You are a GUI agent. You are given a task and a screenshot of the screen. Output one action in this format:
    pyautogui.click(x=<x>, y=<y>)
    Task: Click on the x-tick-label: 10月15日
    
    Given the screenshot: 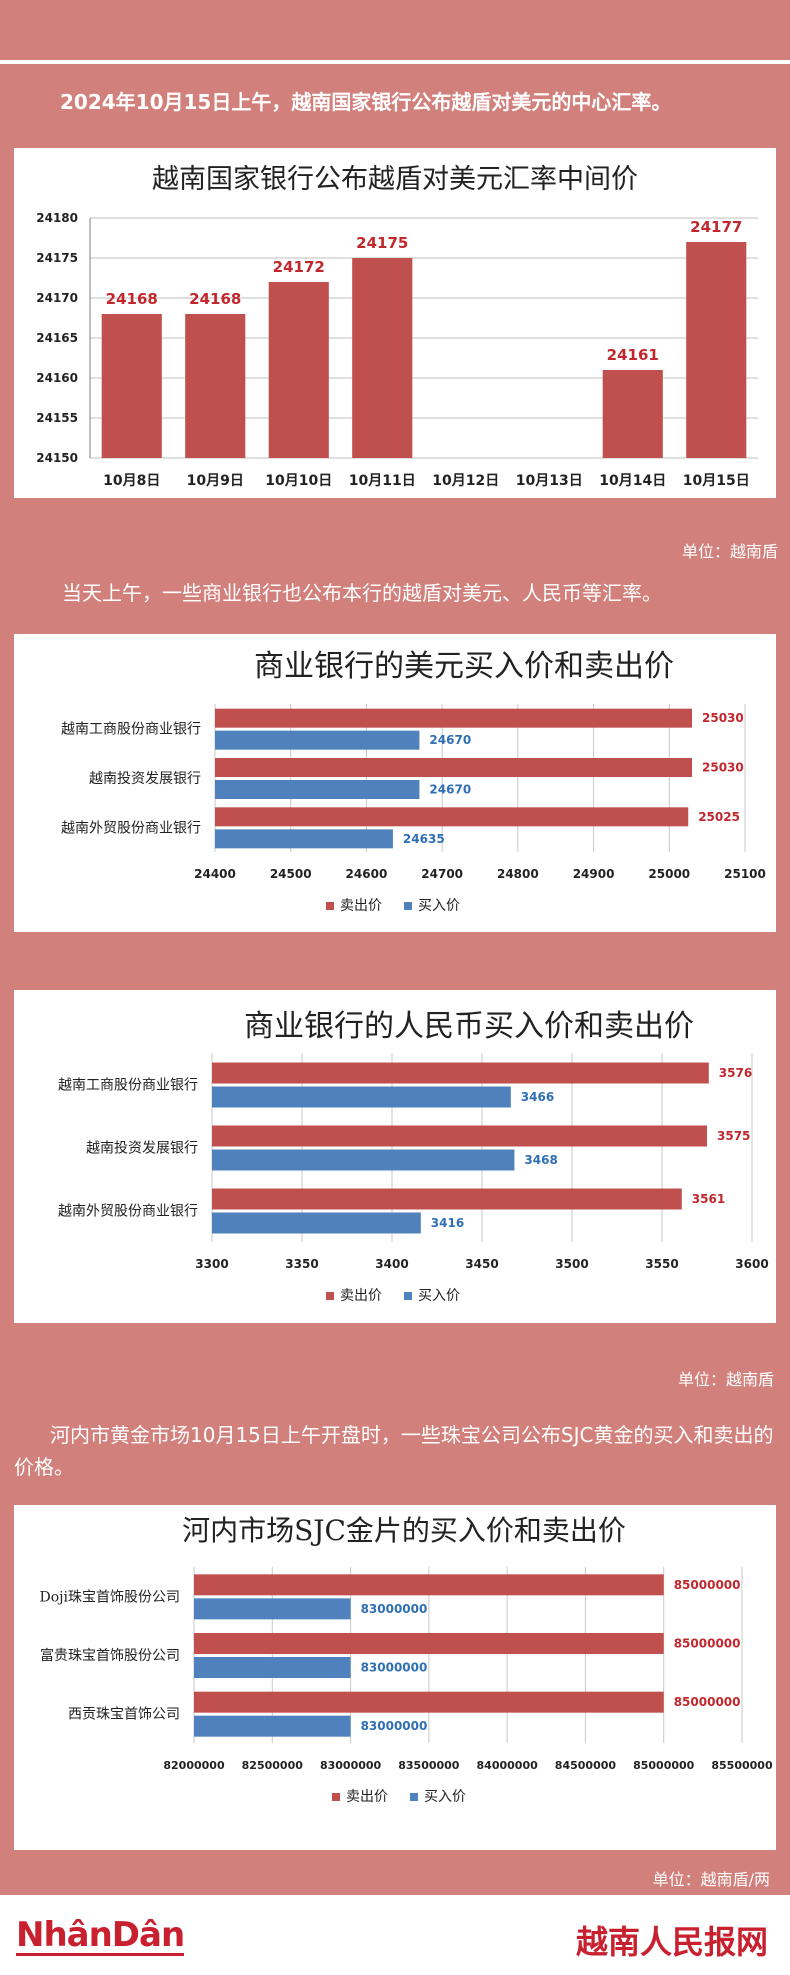 What is the action you would take?
    pyautogui.click(x=716, y=481)
    